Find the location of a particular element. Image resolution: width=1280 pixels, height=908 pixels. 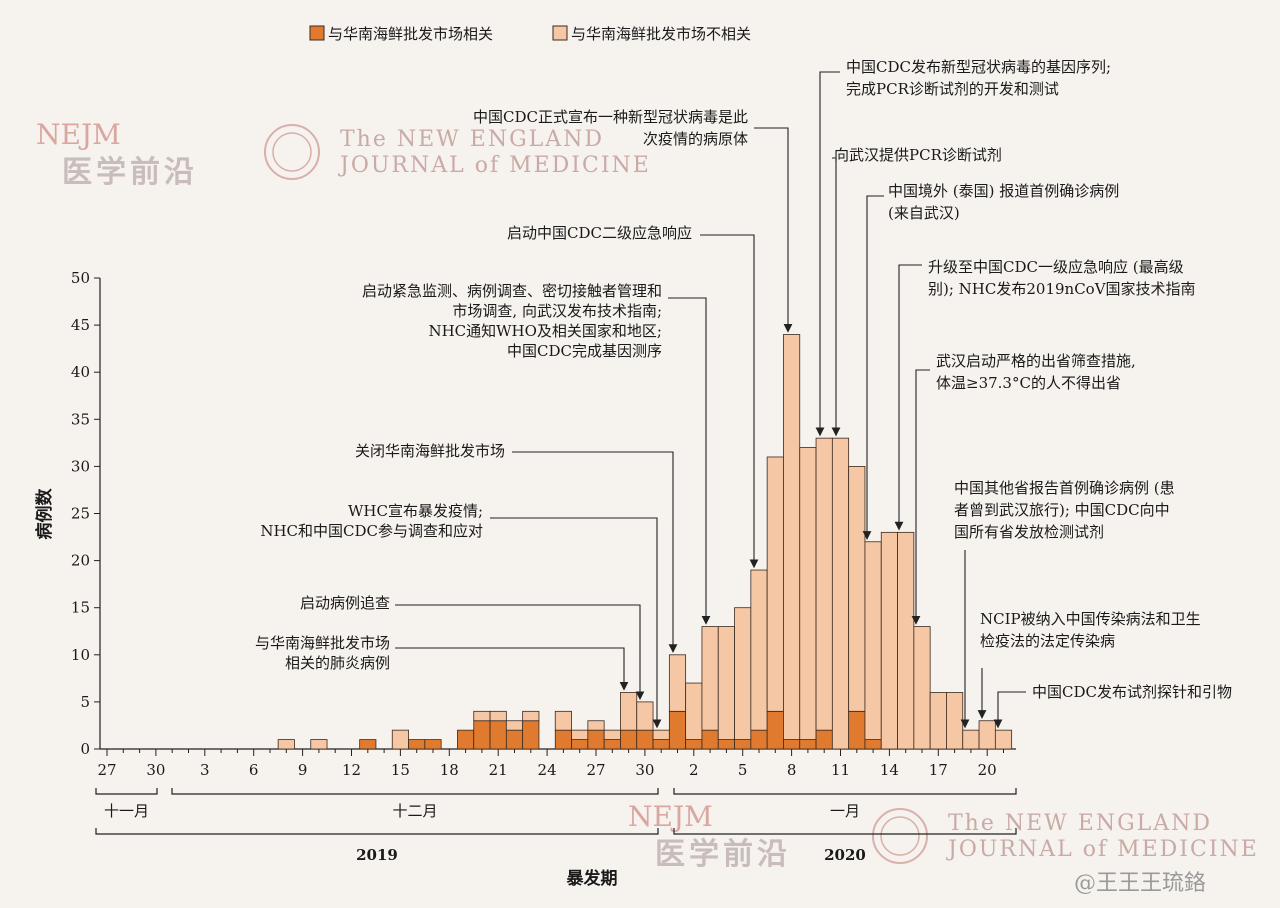

x-tick-label: 15 is located at coordinates (400, 770).